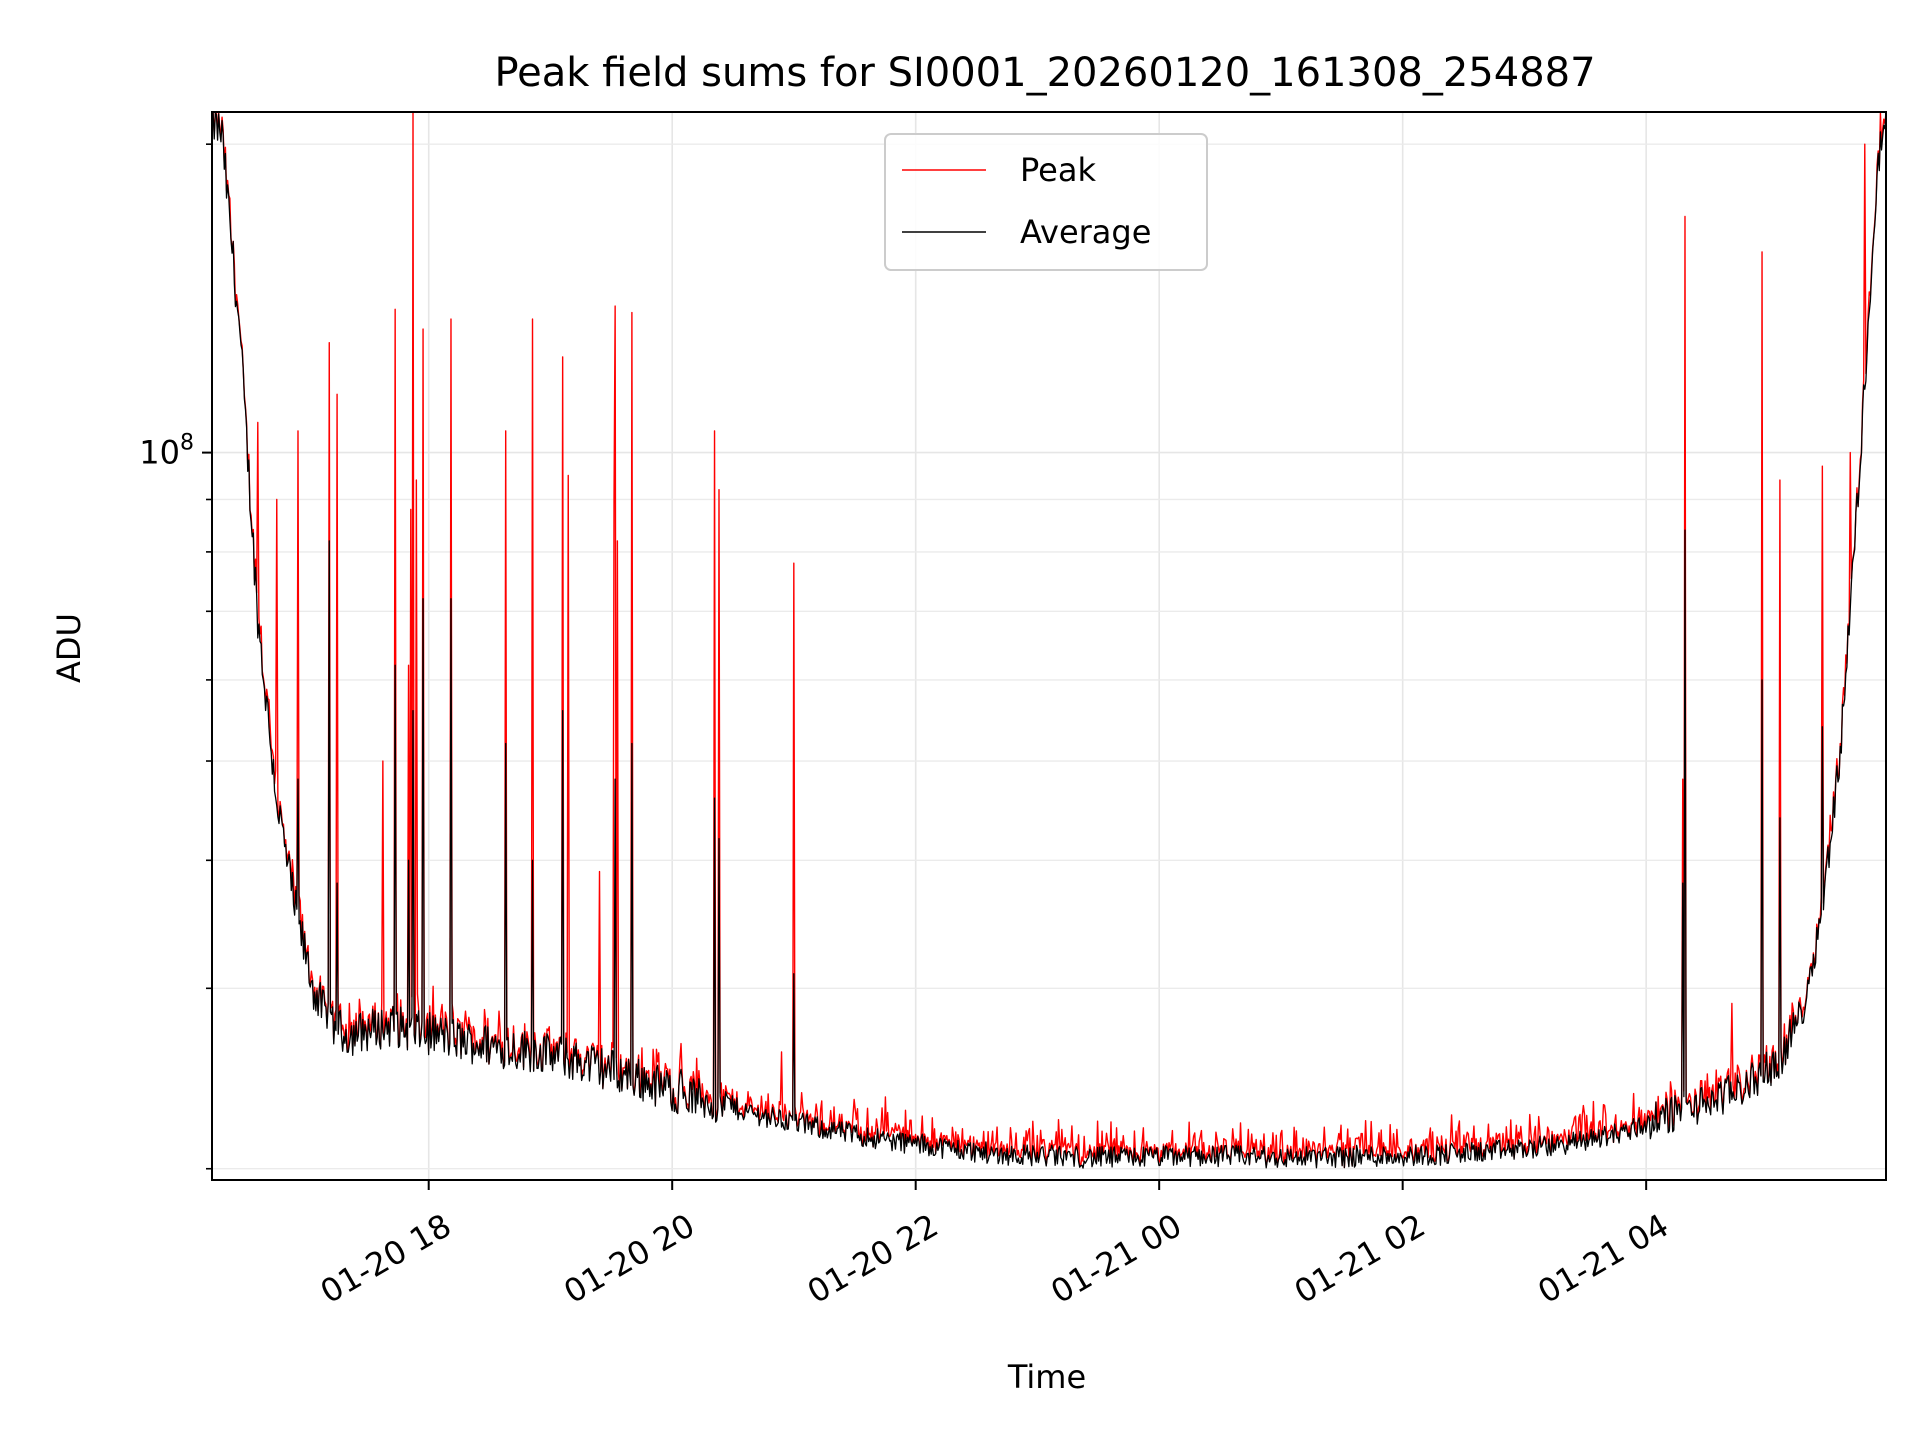 Image resolution: width=1920 pixels, height=1440 pixels. What do you see at coordinates (69, 648) in the screenshot?
I see `y-axis-label: ADU` at bounding box center [69, 648].